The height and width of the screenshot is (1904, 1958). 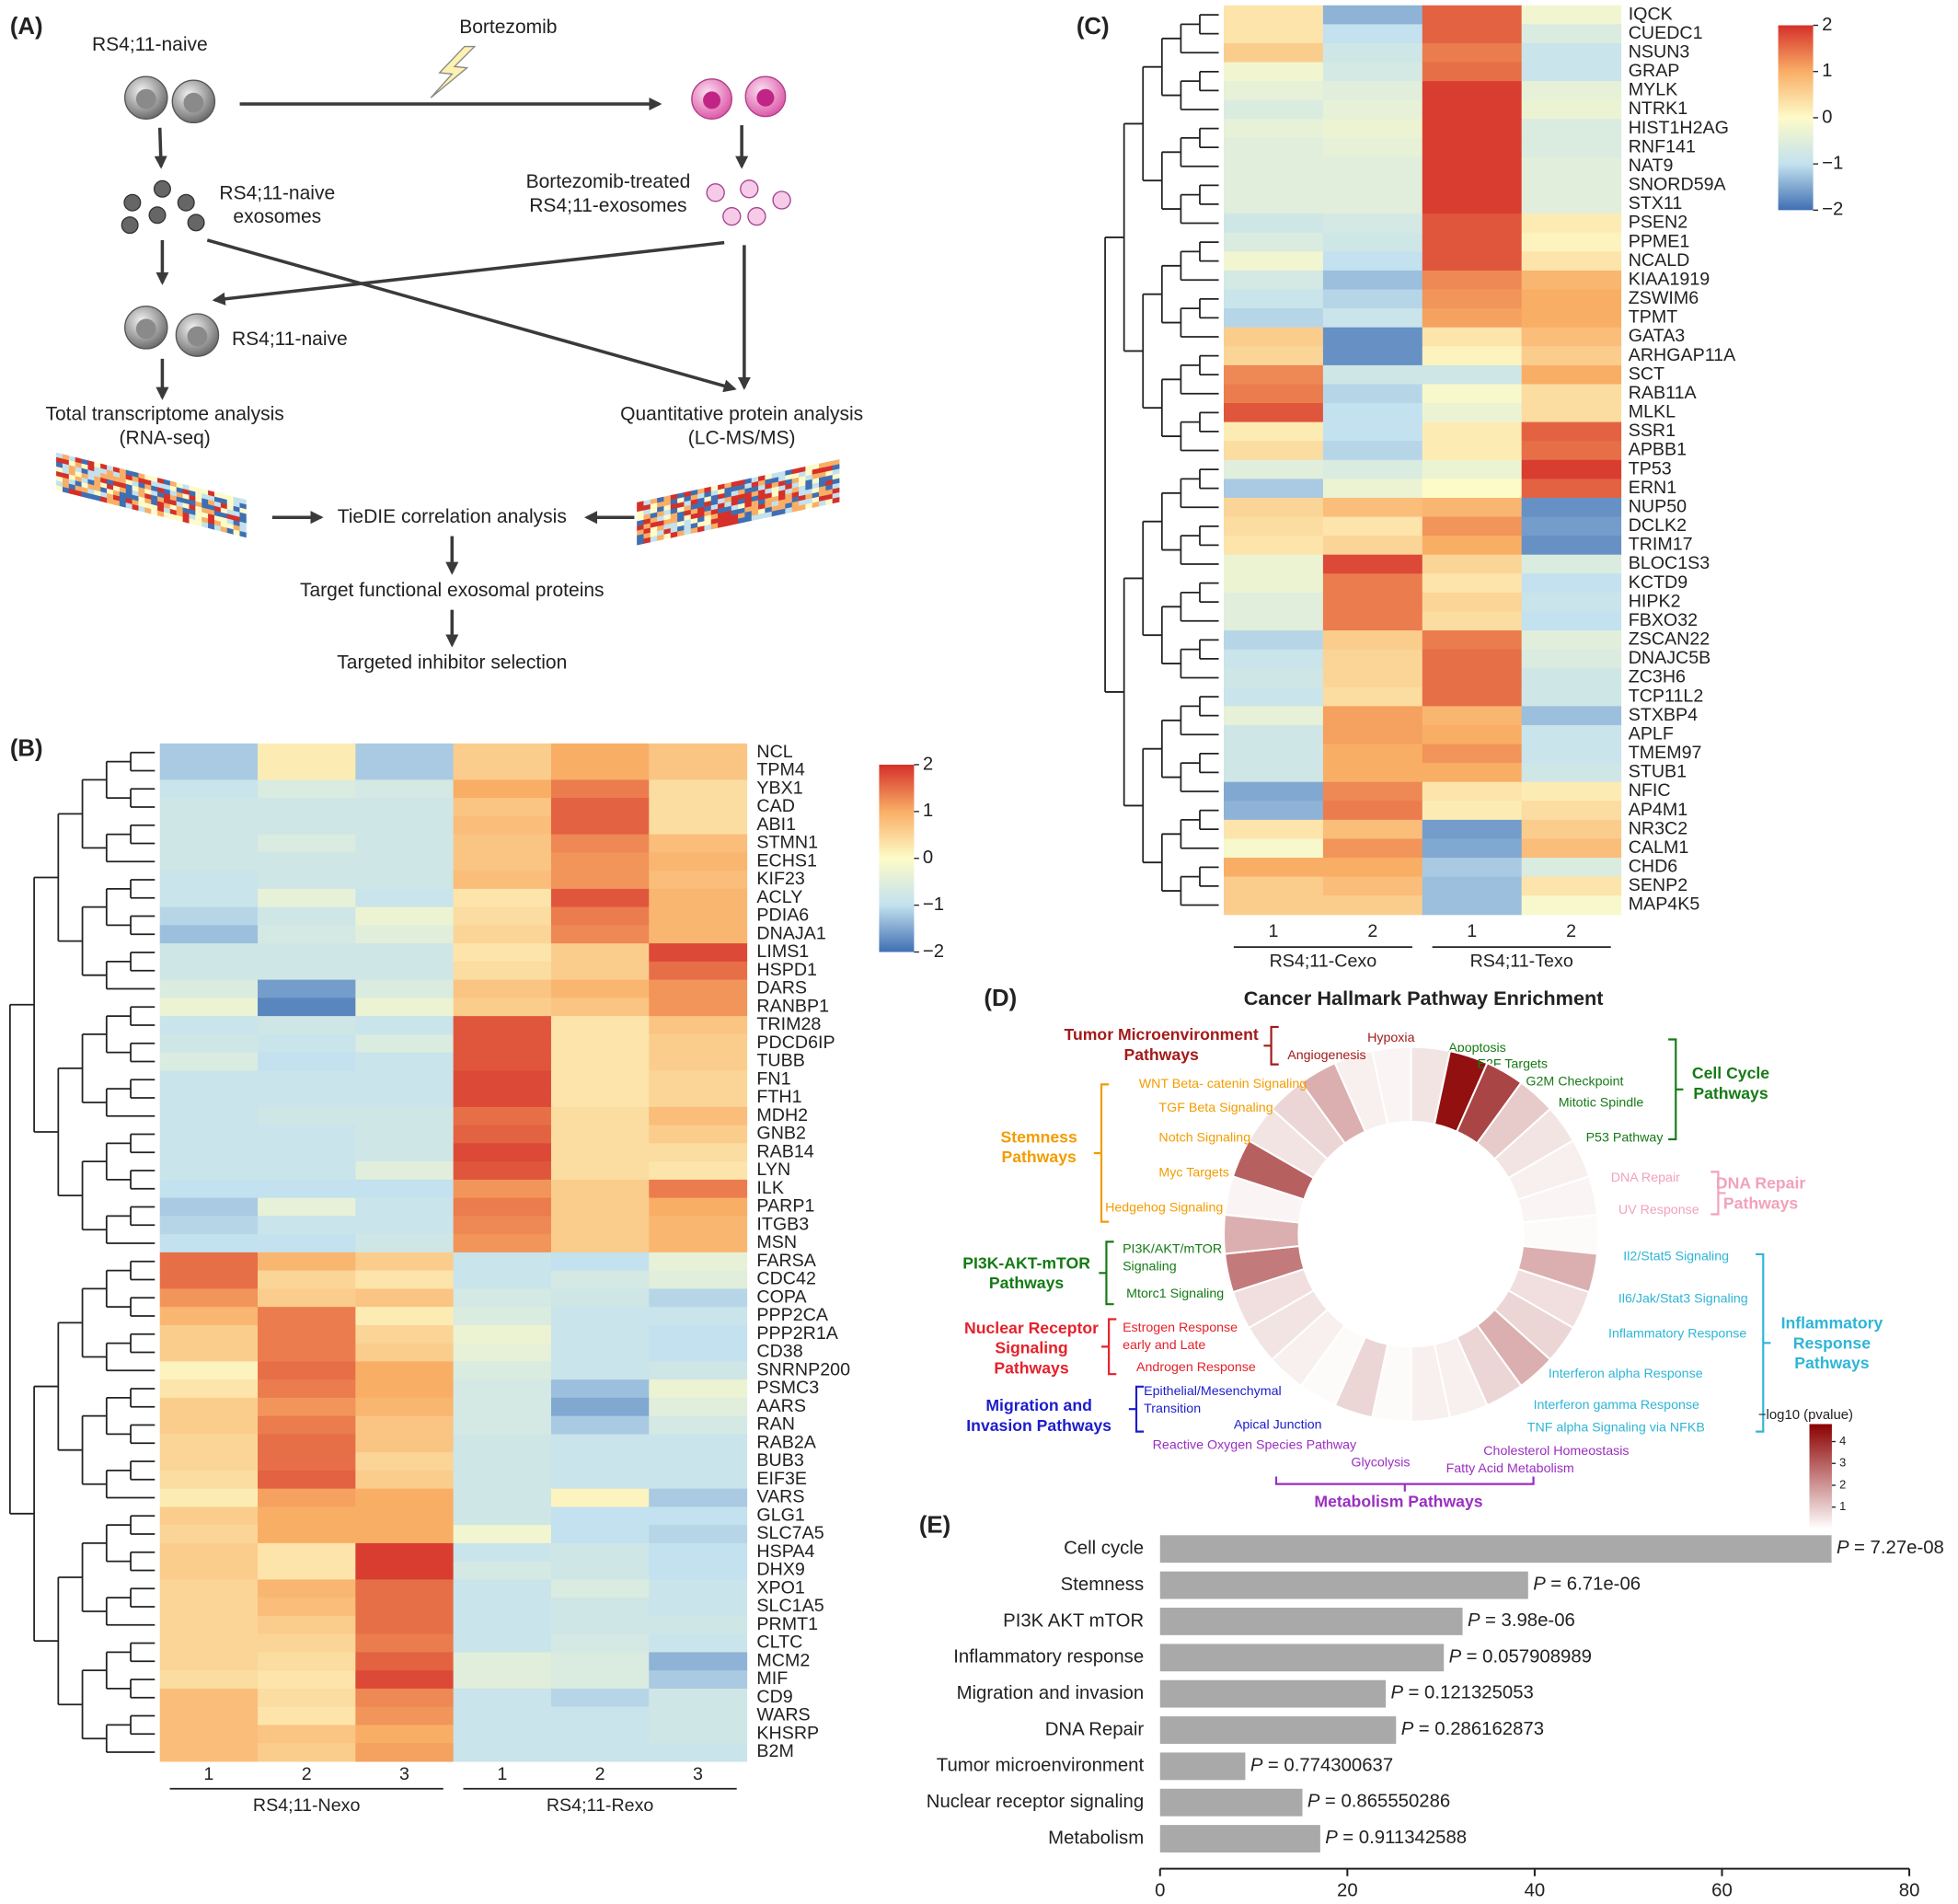 What do you see at coordinates (1616, 1427) in the screenshot?
I see `category-label: TNF alpha Signaling via NFKB` at bounding box center [1616, 1427].